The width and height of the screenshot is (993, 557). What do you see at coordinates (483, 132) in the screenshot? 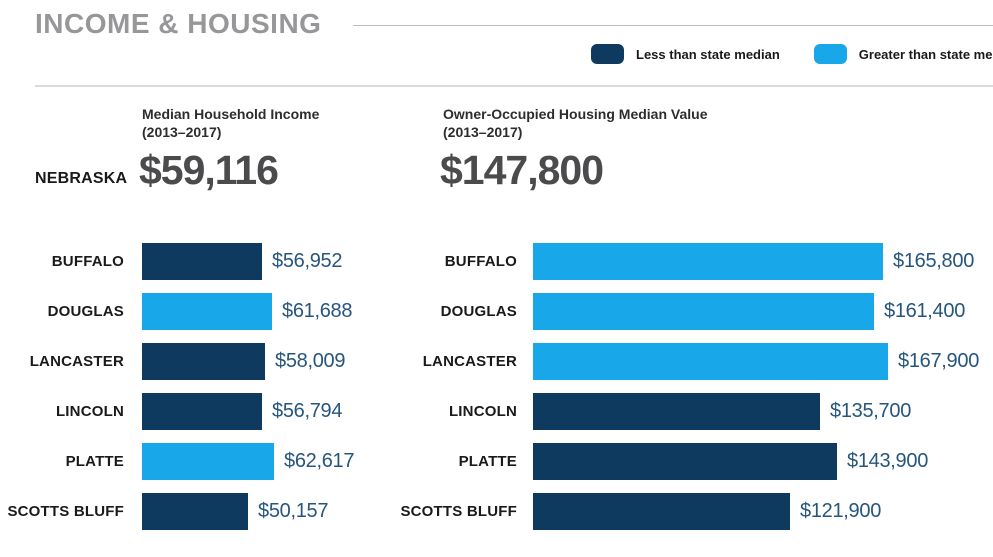
I see `housing-heading-period: (2013–2017)` at bounding box center [483, 132].